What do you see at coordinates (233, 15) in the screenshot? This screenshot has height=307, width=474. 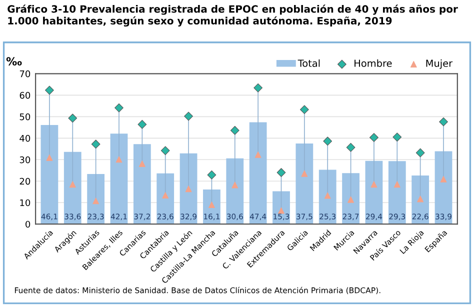 I see `chart-title: Gráfico 3-10 Prevalencia registrada de EPOC en población de 40 y más años por 1.000 habitantes, según sexo y comunidad autónoma. España, 2019` at bounding box center [233, 15].